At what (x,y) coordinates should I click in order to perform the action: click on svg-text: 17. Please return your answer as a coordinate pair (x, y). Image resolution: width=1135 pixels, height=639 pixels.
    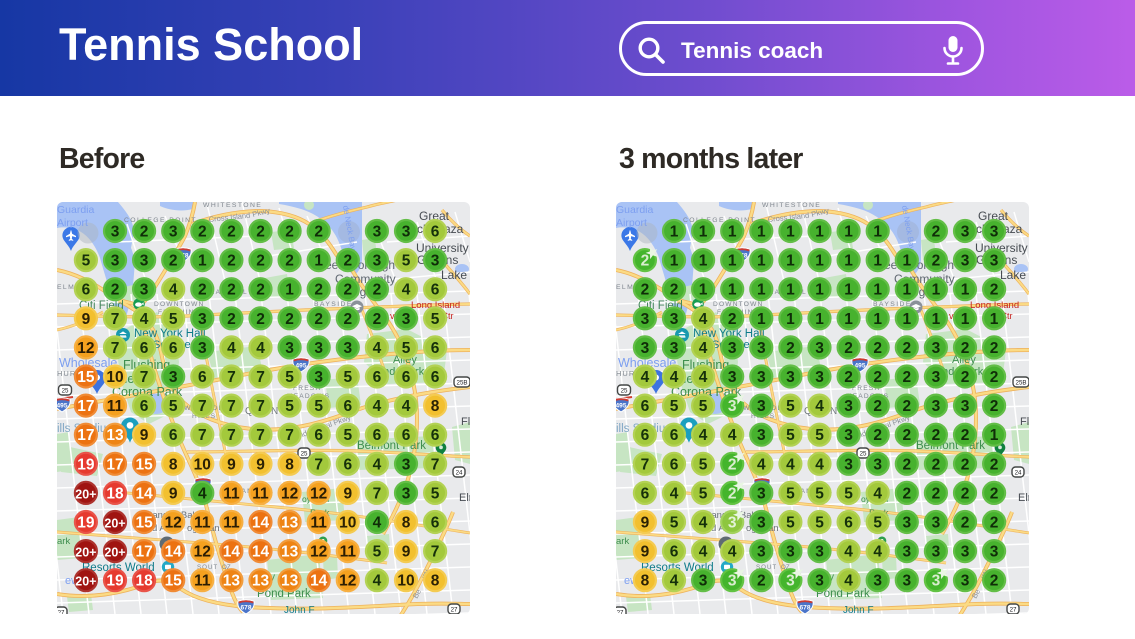
    Looking at the image, I should click on (114, 464).